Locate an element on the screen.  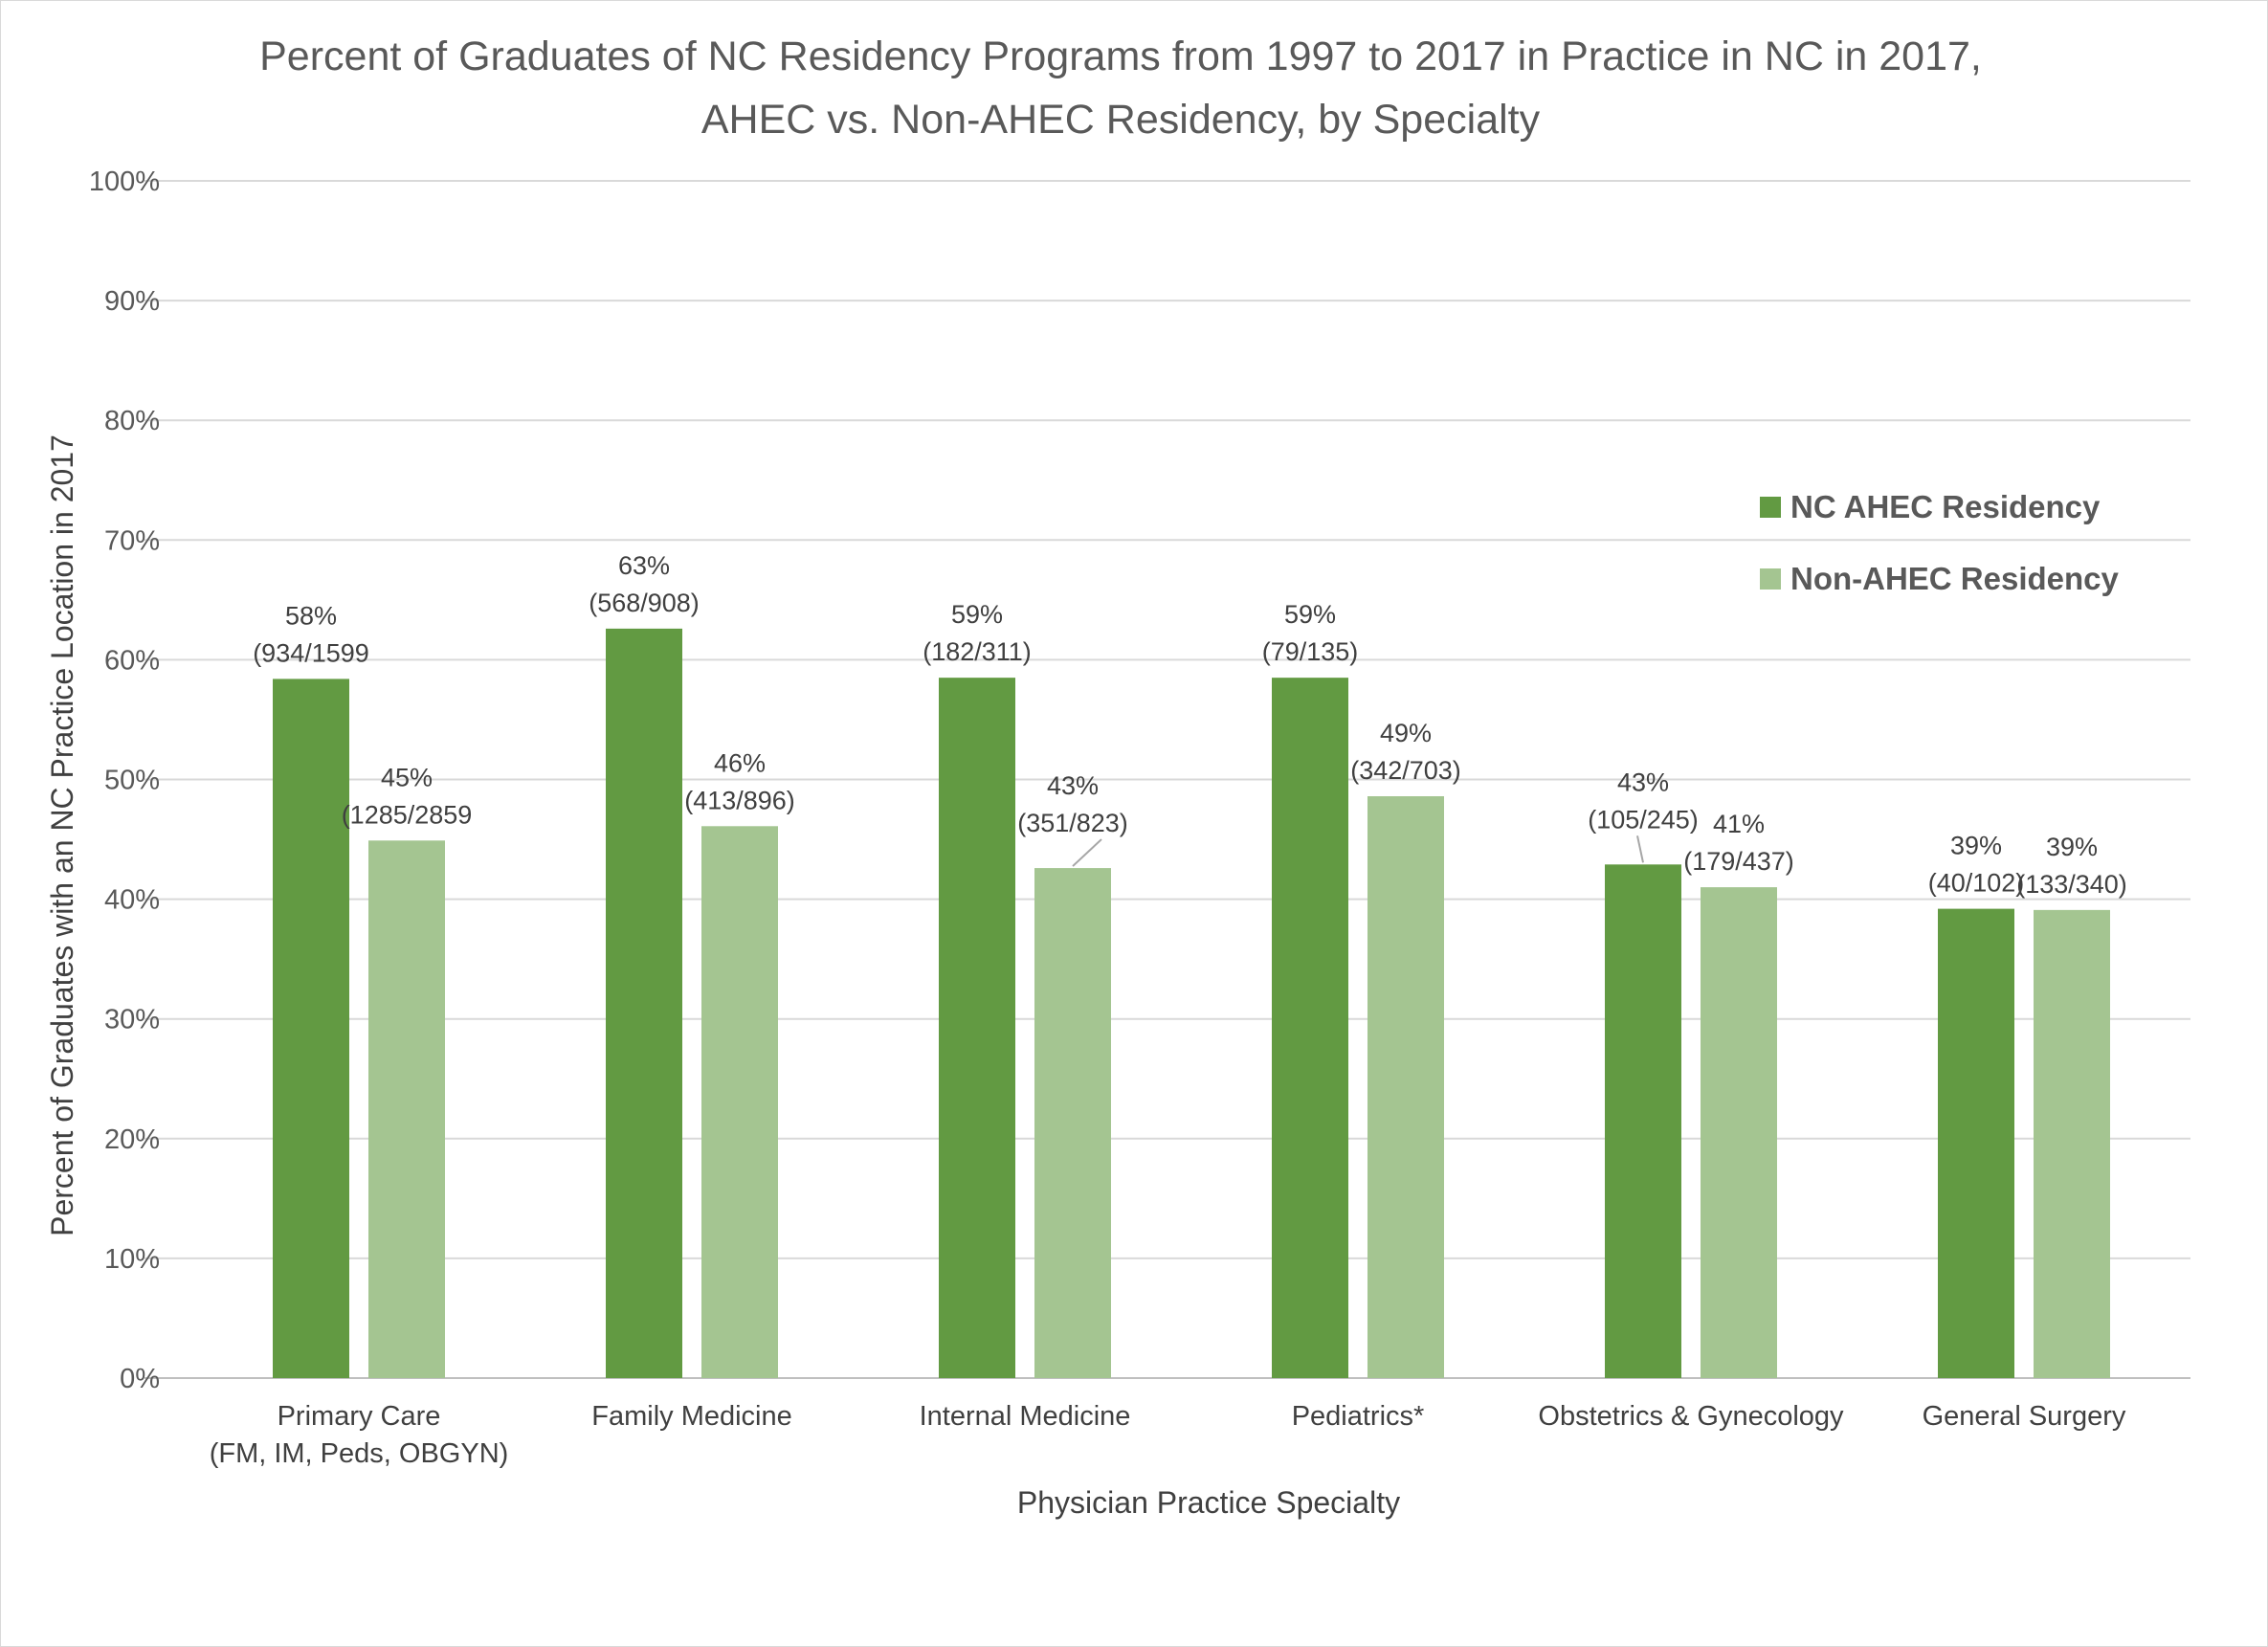
legend-label: Non-AHEC Residency is located at coordinates (1955, 578).